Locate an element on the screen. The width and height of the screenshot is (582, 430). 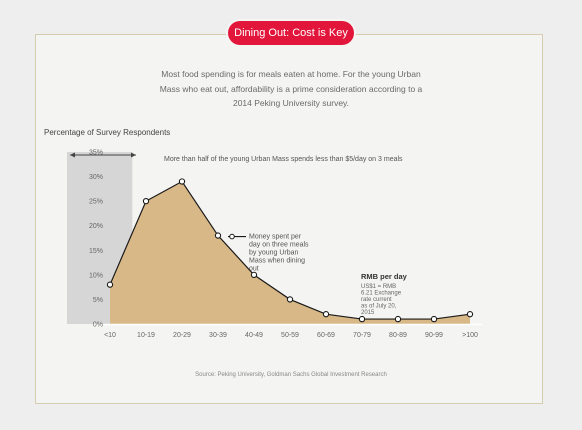
x-tick-label: 20-29 is located at coordinates (182, 335).